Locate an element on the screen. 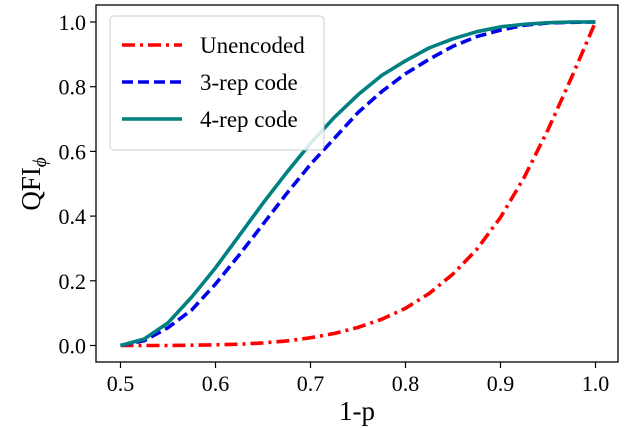 This screenshot has width=624, height=428. legend-frame is located at coordinates (217, 83).